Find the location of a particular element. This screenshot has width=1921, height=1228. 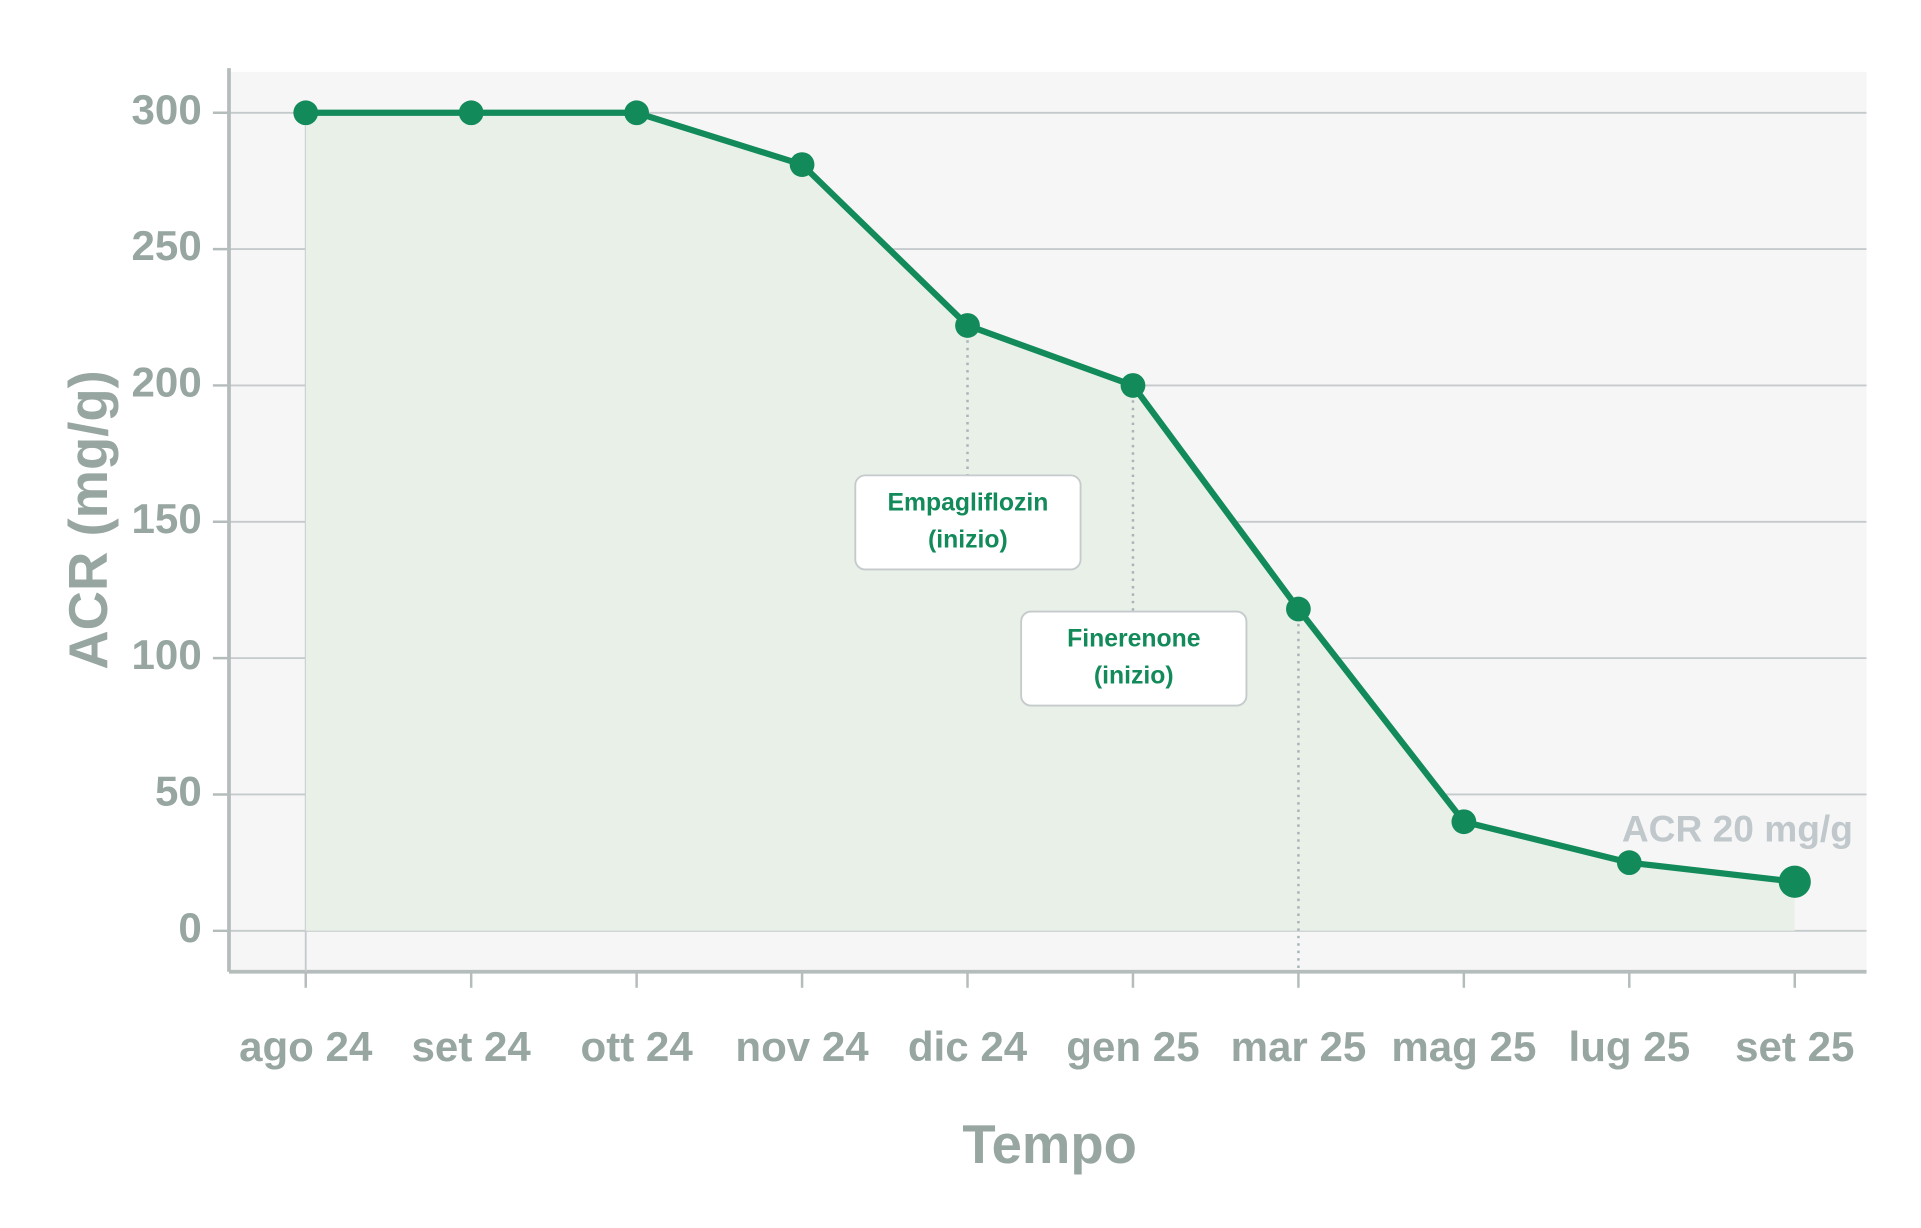

y-tick-label: 300 is located at coordinates (167, 109).